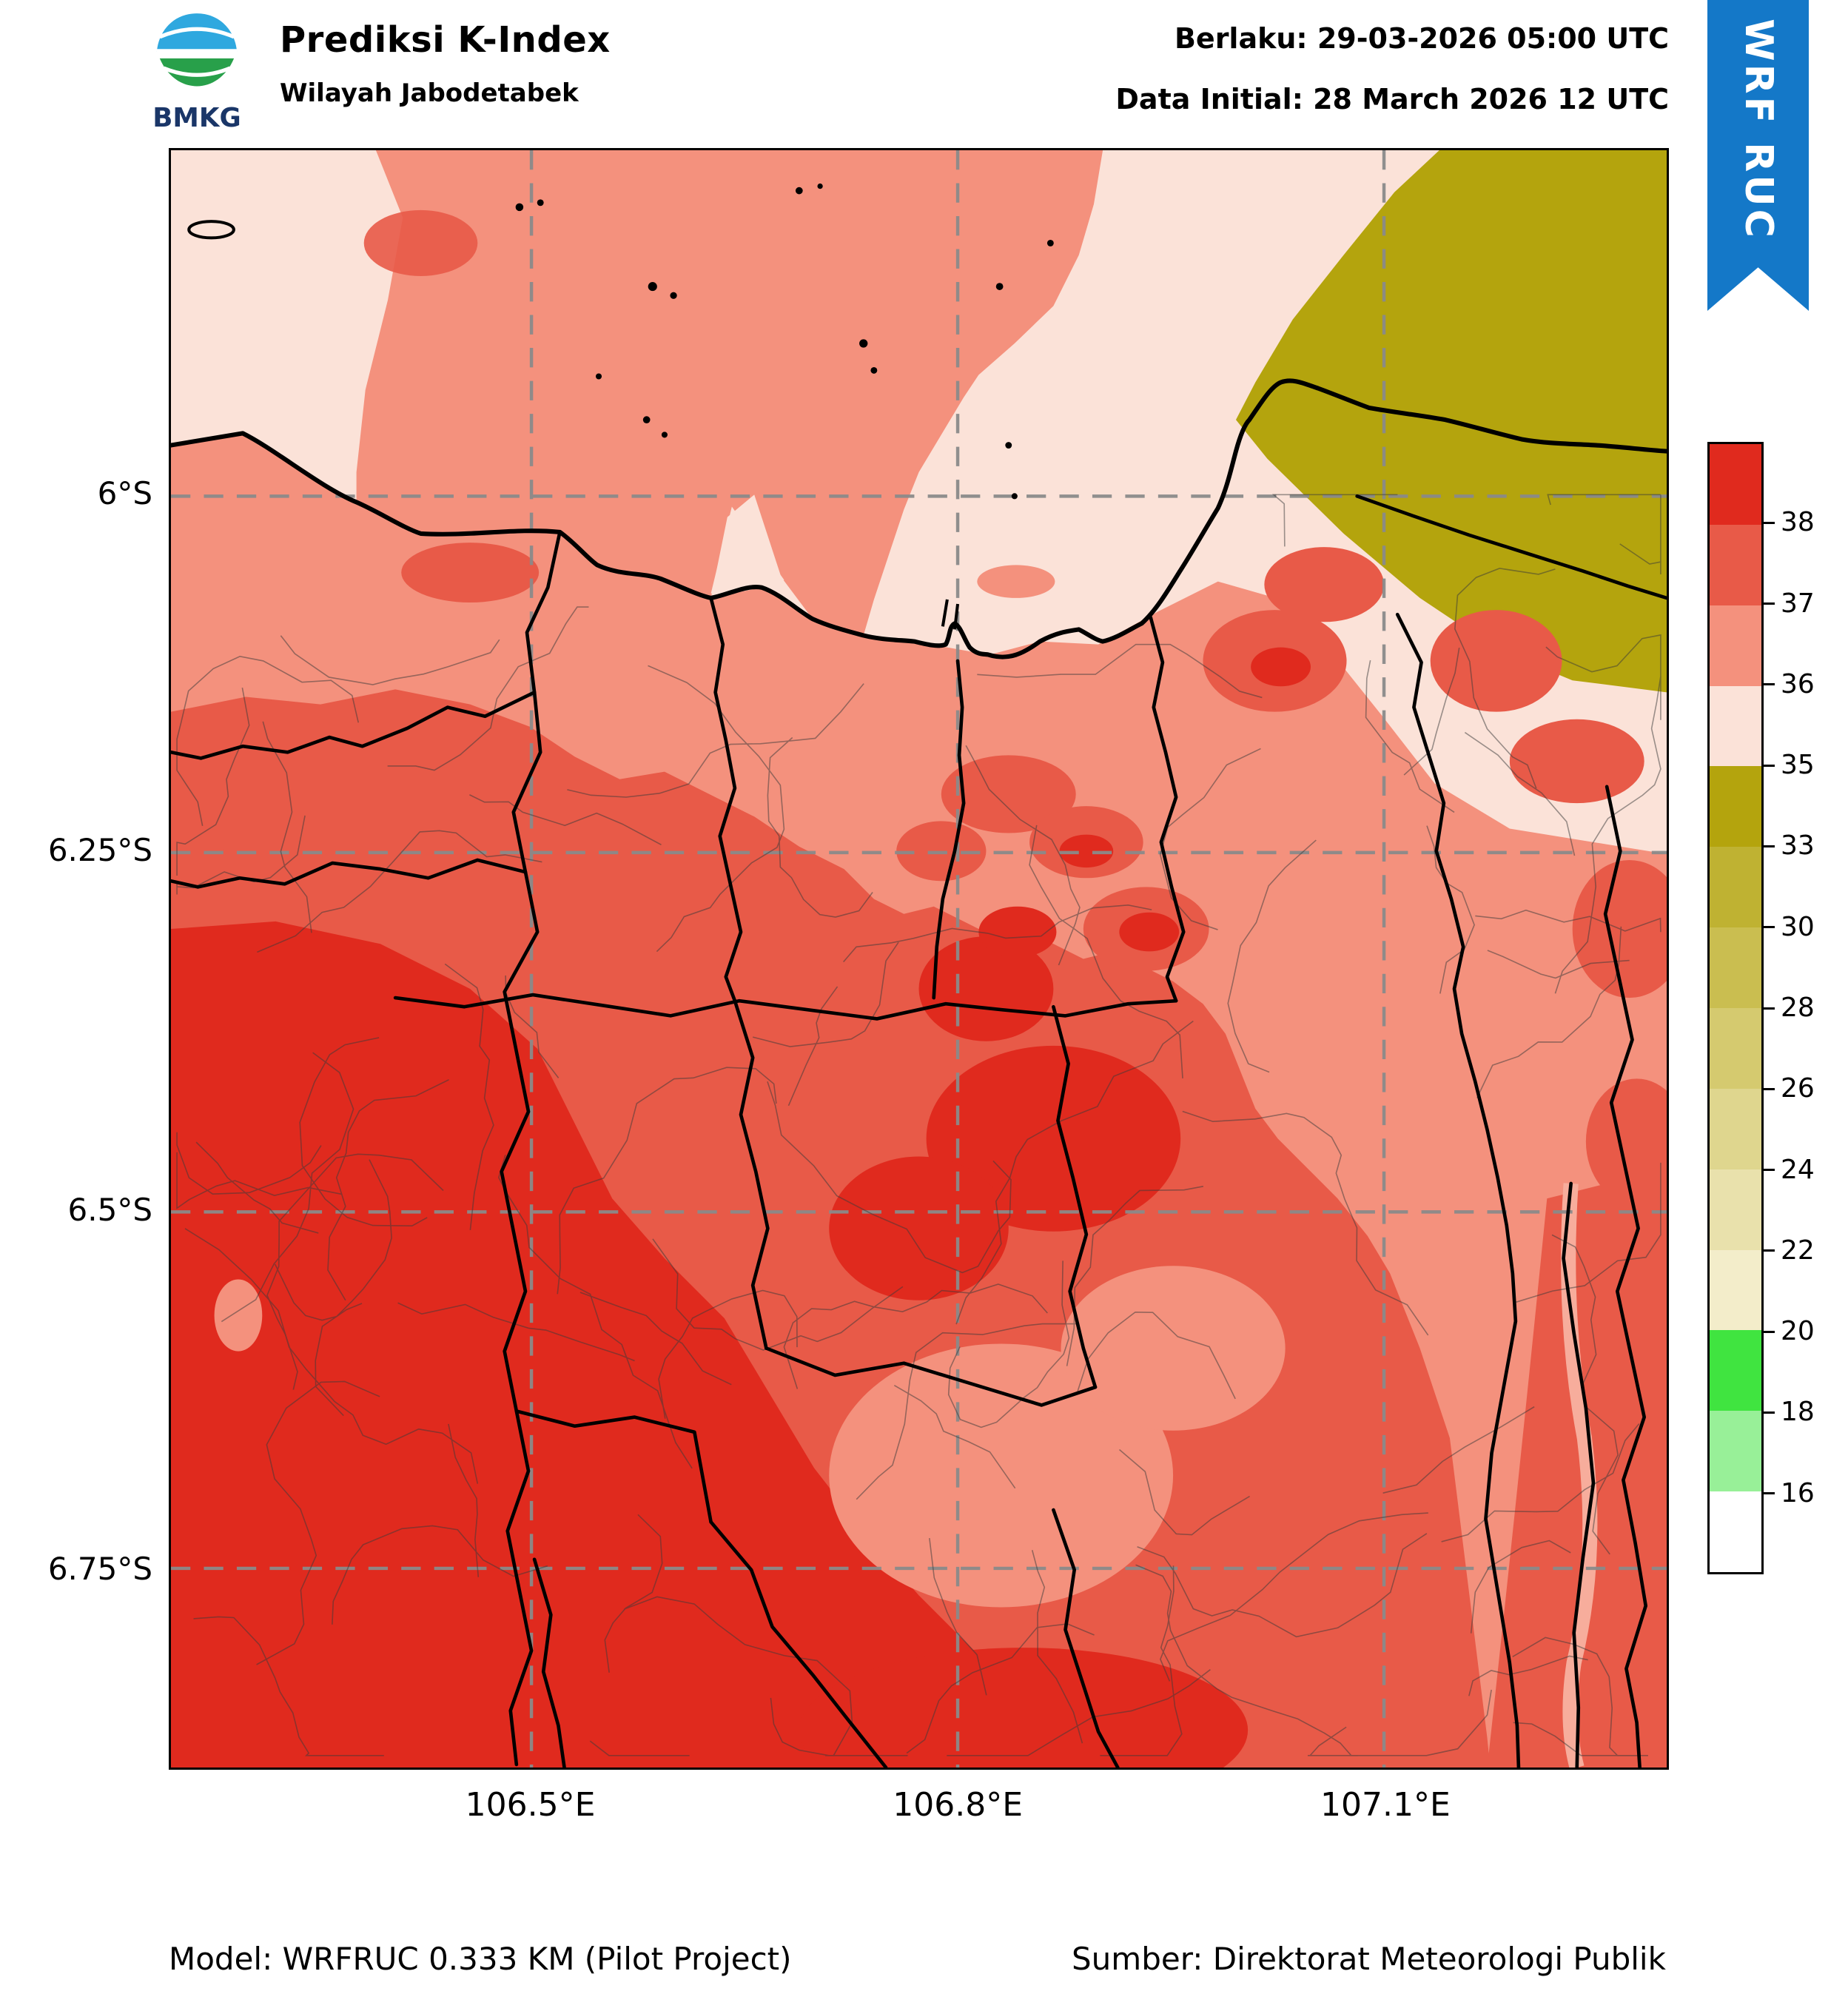 The width and height of the screenshot is (1848, 1994). Describe the element at coordinates (197, 118) in the screenshot. I see `logo-text: BMKG` at that location.